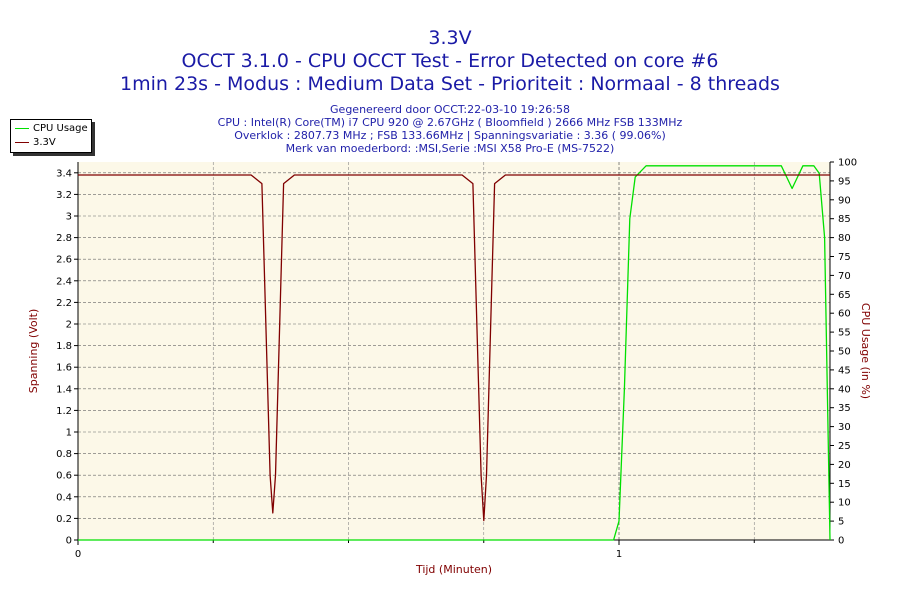 The image size is (900, 600). Describe the element at coordinates (60, 128) in the screenshot. I see `legend-label-cpu-usage: CPU Usage` at that location.